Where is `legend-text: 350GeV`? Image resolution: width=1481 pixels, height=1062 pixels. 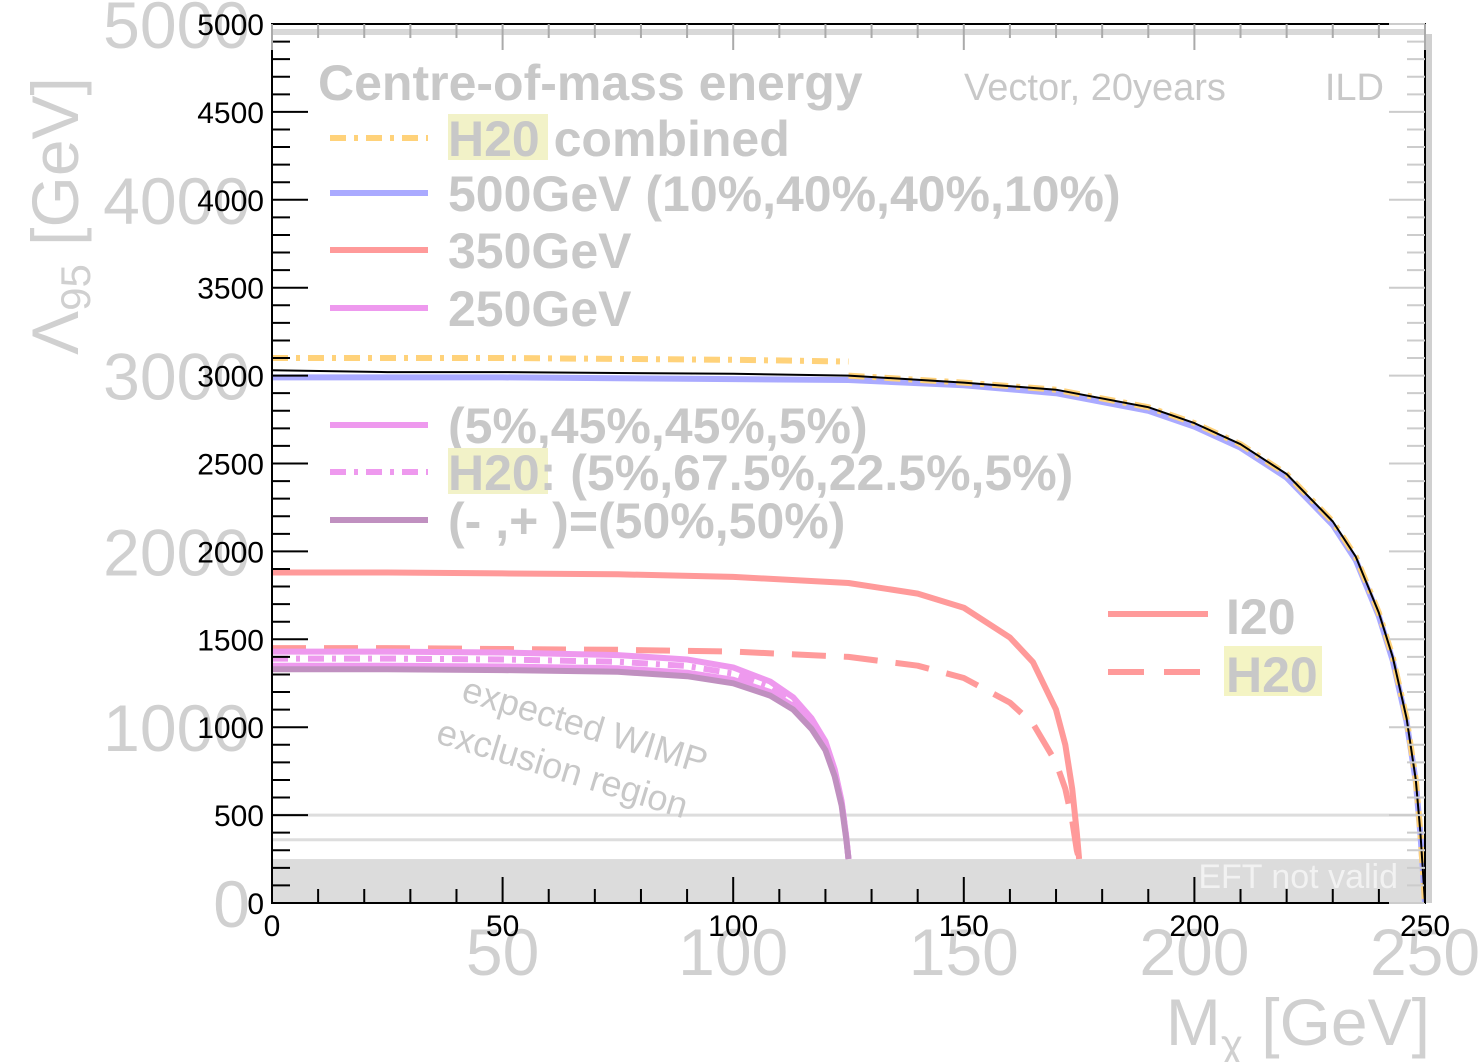
legend-text: 350GeV is located at coordinates (540, 251).